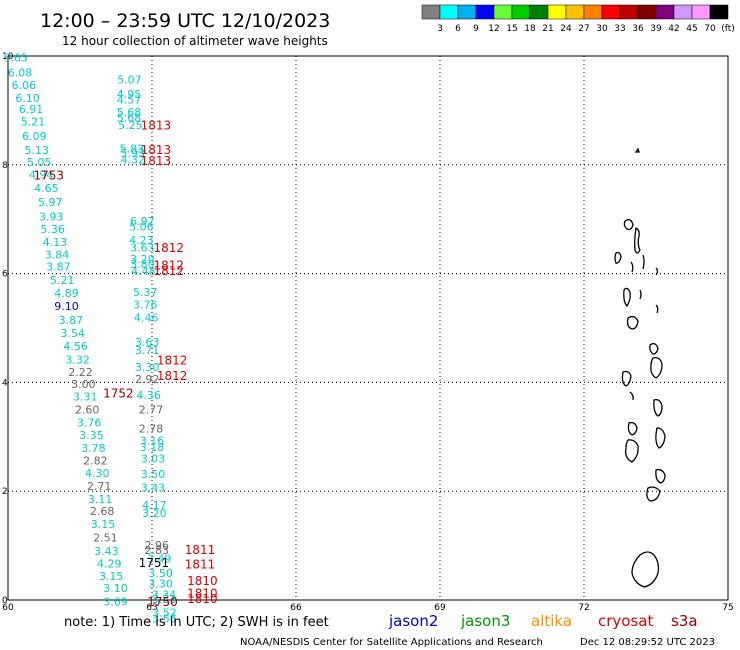  What do you see at coordinates (728, 29) in the screenshot?
I see `colorbar-label: (ft)` at bounding box center [728, 29].